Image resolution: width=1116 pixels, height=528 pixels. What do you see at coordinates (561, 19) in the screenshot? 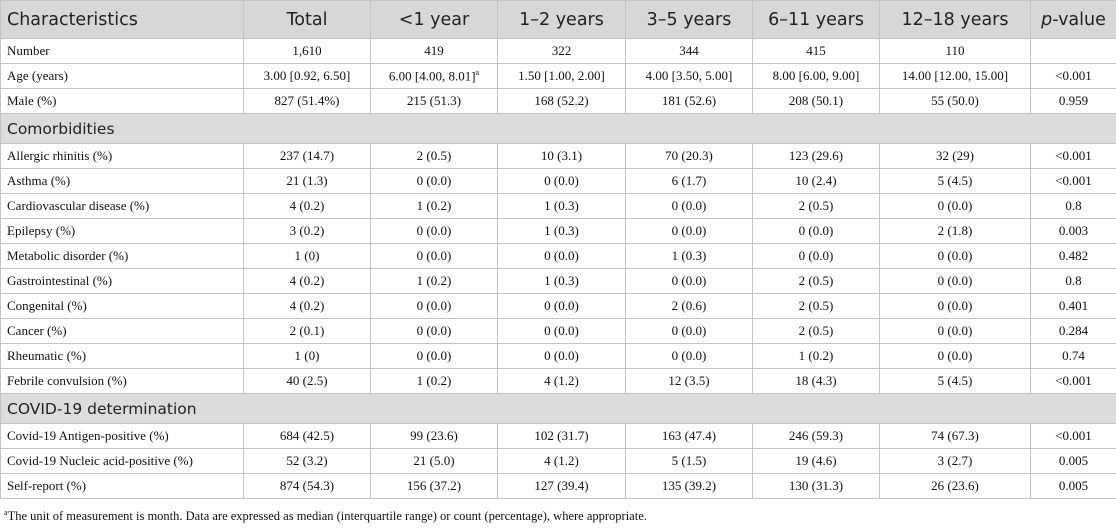
I see `column-header: 1–2 years` at bounding box center [561, 19].